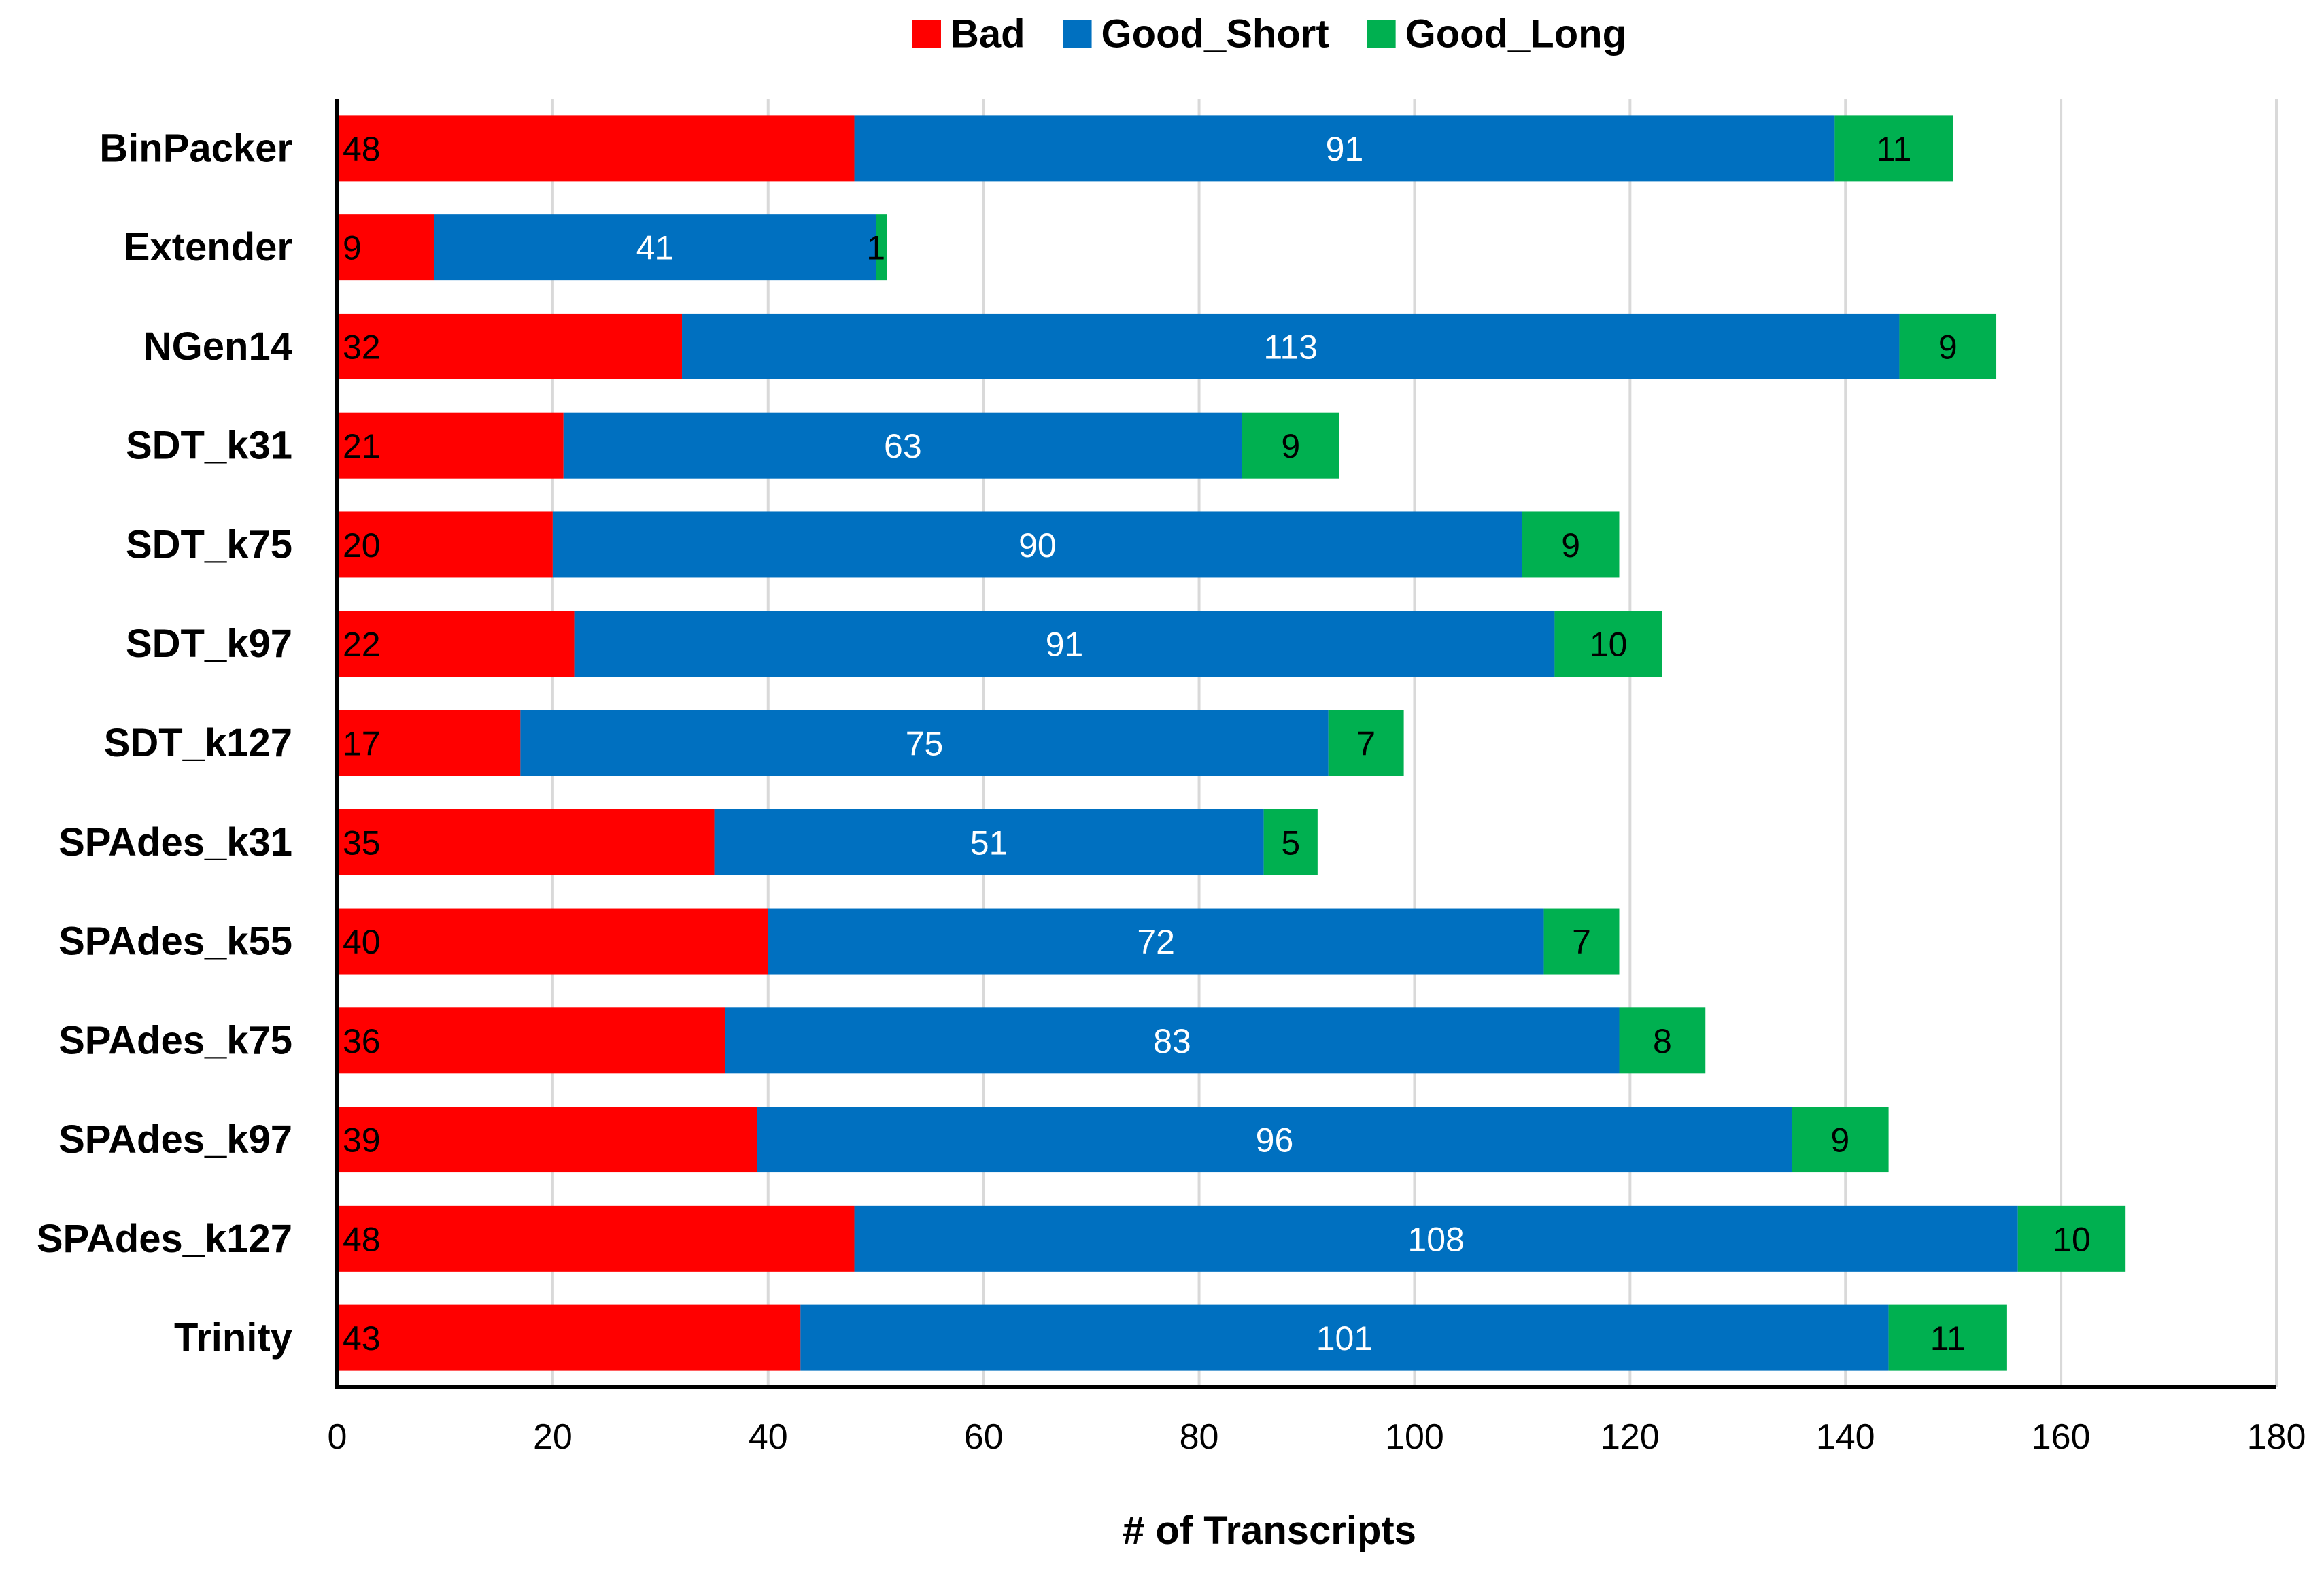 This screenshot has width=2324, height=1569. I want to click on legend-swatch-good-short, so click(1077, 34).